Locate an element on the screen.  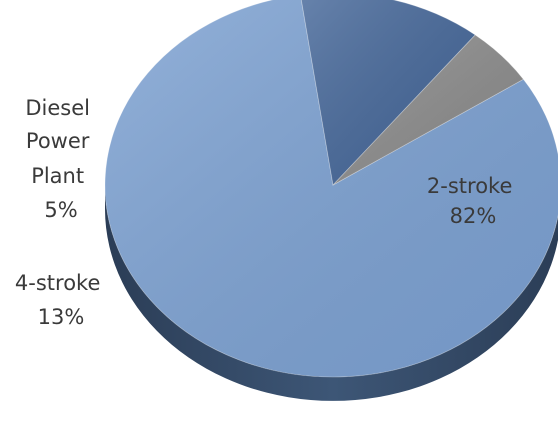
label-diesel-line-1: Diesel is located at coordinates (57, 108).